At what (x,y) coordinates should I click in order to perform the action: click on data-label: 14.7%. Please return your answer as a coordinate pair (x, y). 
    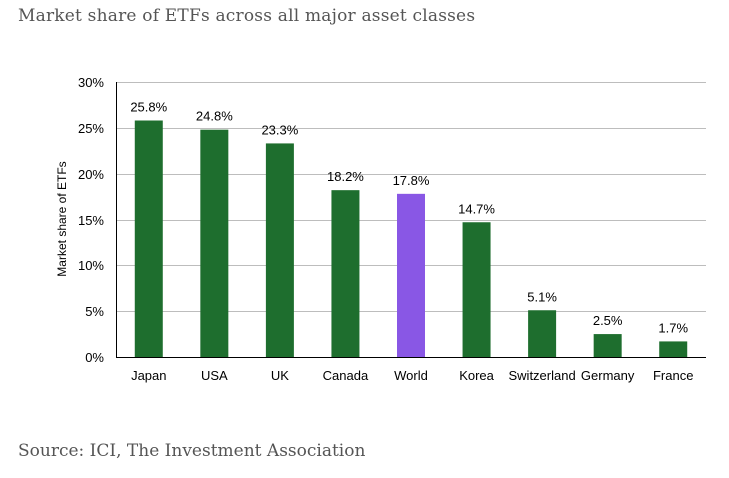
    Looking at the image, I should click on (476, 208).